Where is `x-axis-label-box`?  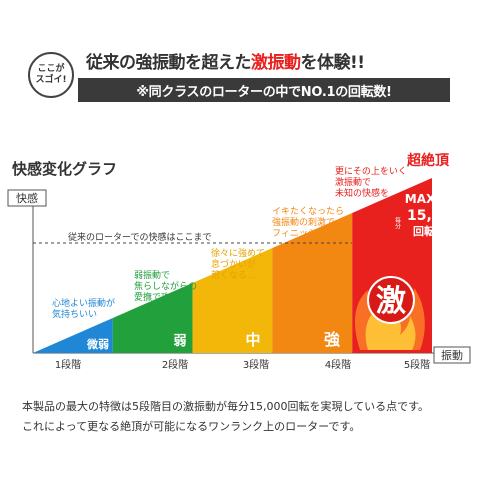
x-axis-label-box is located at coordinates (452, 355).